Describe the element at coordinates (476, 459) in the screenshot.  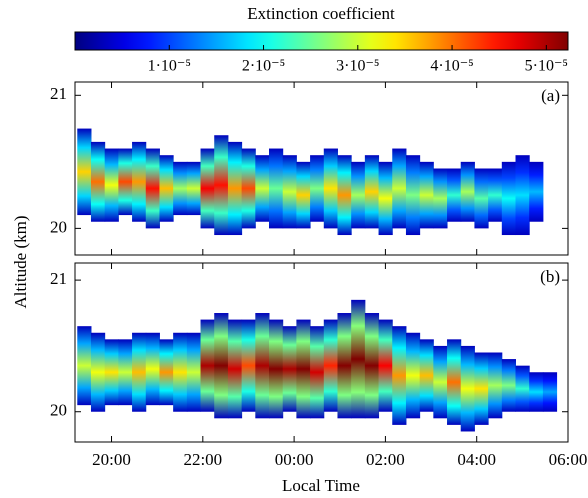
I see `x-tick-label: 04:00` at that location.